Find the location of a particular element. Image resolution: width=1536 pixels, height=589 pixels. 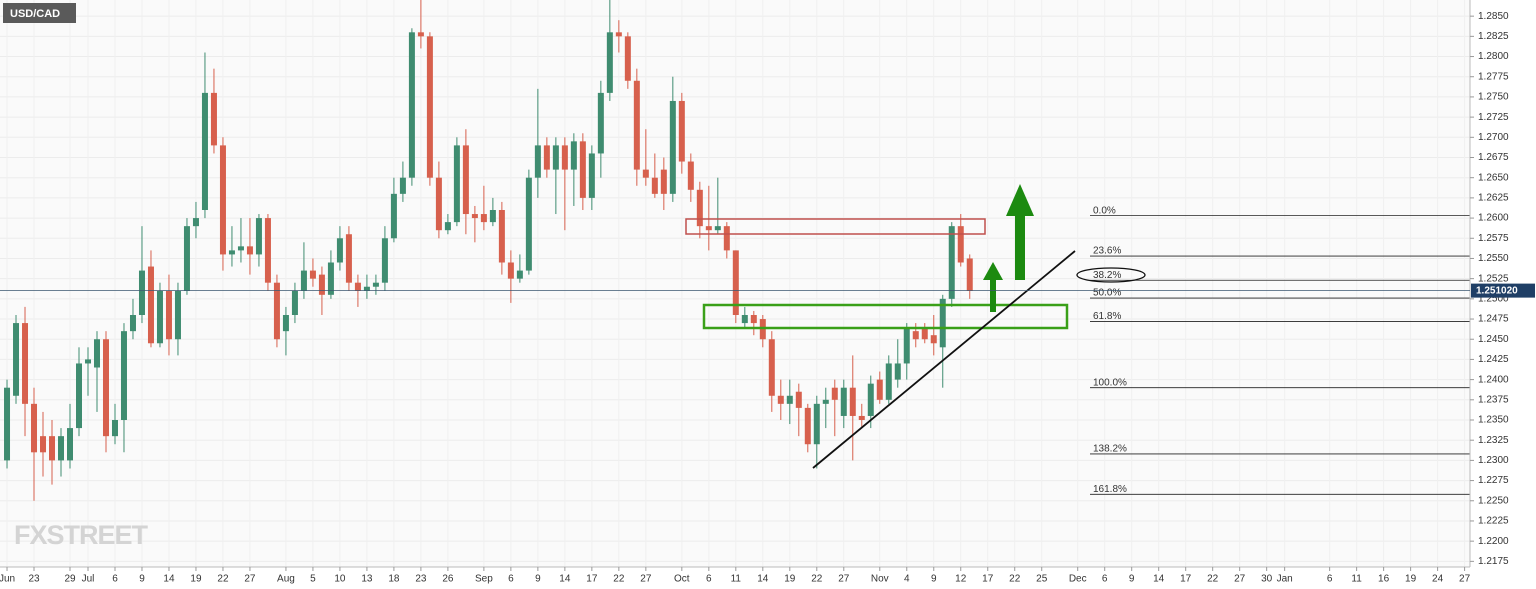

highlight-ellipse is located at coordinates (1111, 275).